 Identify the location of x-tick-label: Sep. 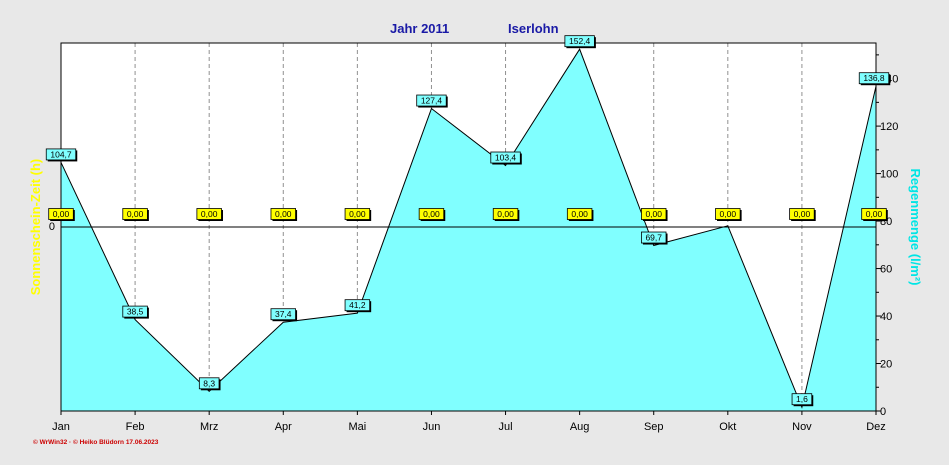
(654, 427).